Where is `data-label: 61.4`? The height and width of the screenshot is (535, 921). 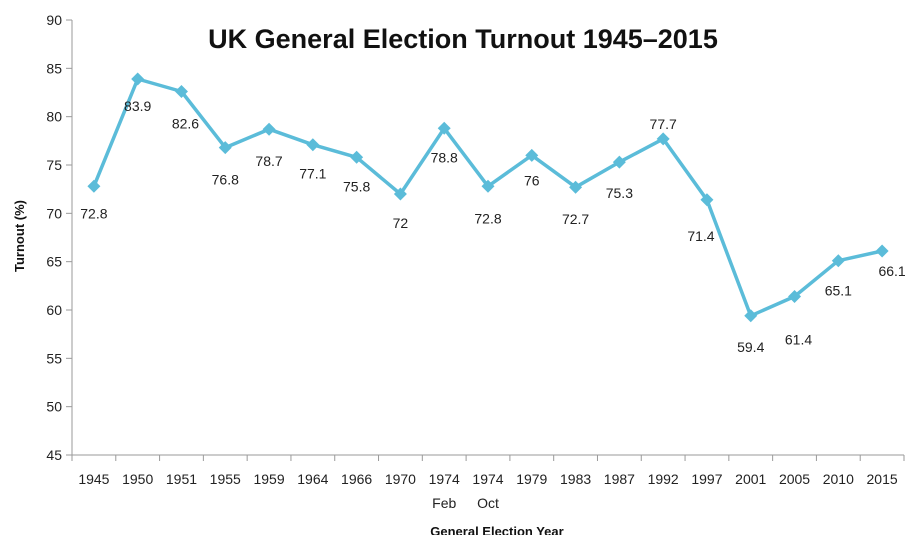 data-label: 61.4 is located at coordinates (798, 339).